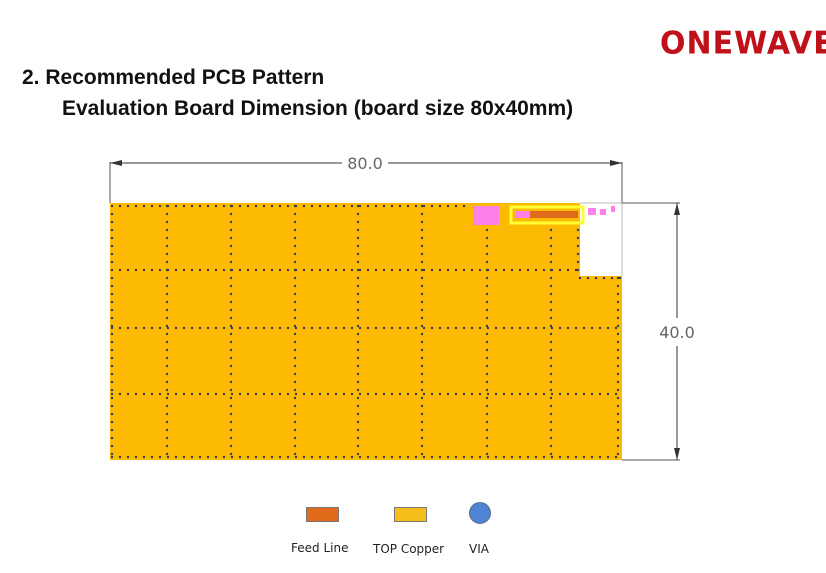 Image resolution: width=826 pixels, height=573 pixels. Describe the element at coordinates (547, 215) in the screenshot. I see `feed-line-highlight` at that location.